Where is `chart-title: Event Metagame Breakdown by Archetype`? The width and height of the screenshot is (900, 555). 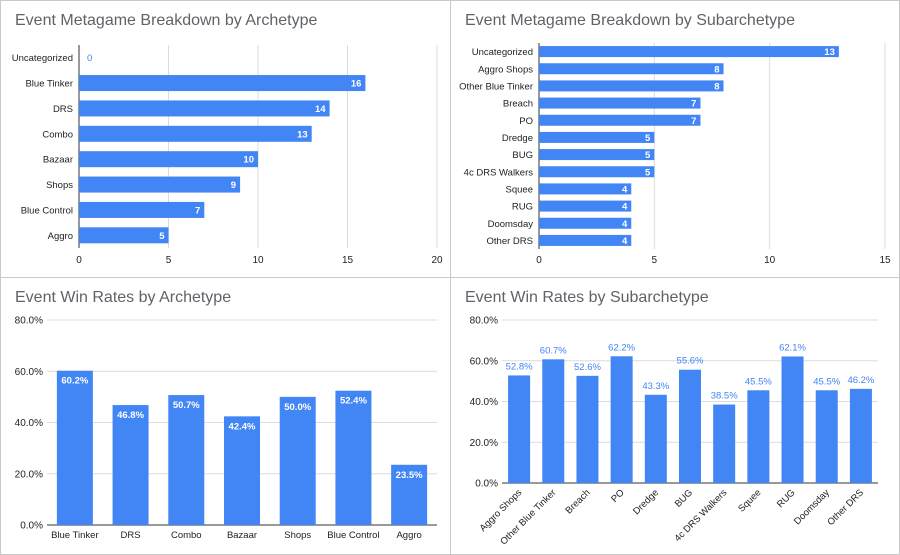 chart-title: Event Metagame Breakdown by Archetype is located at coordinates (166, 20).